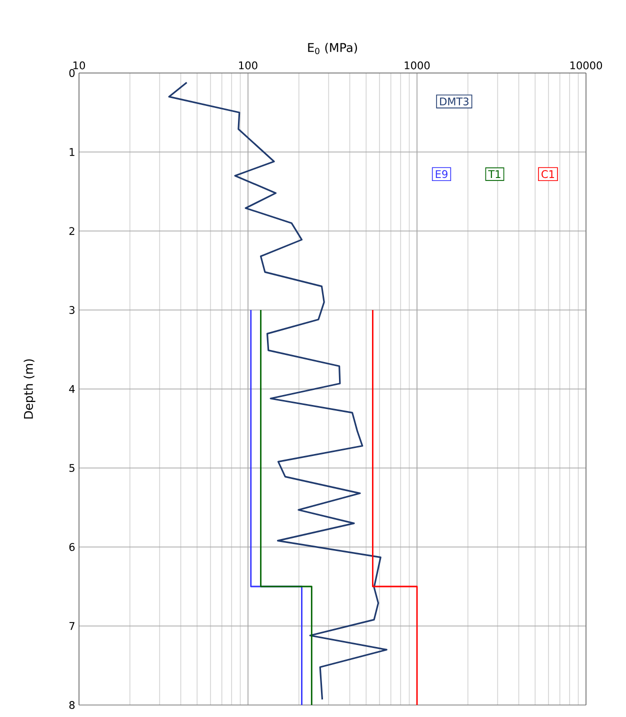 This screenshot has width=626, height=717. Describe the element at coordinates (71, 310) in the screenshot. I see `y-tick-label: 3` at that location.